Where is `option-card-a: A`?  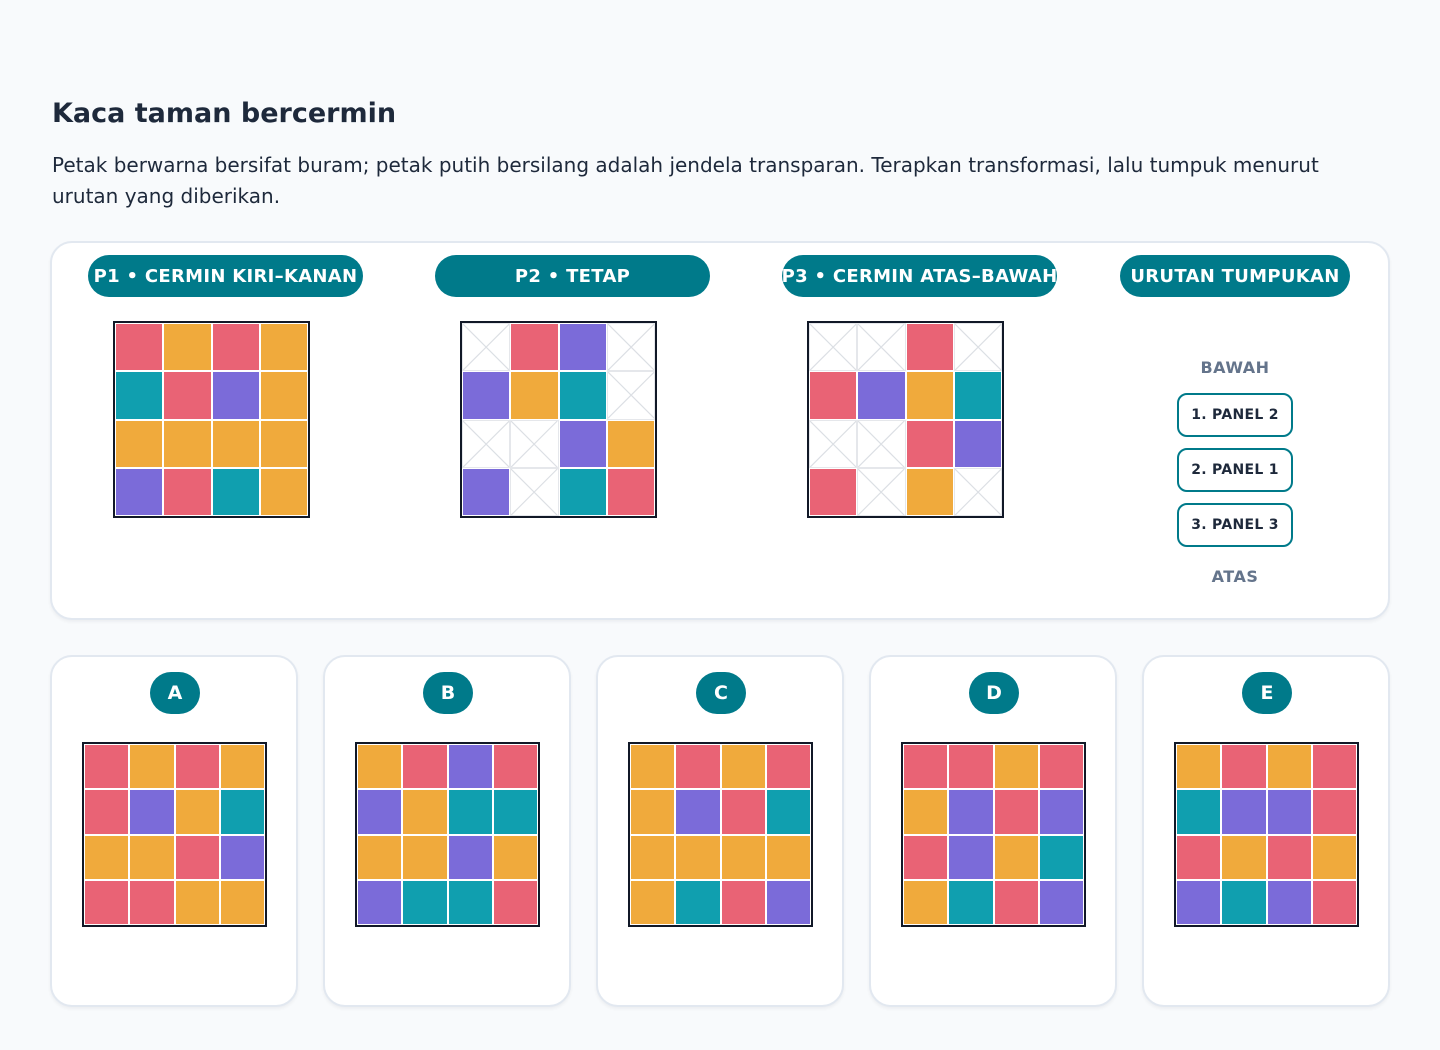
option-card-a: A is located at coordinates (174, 831).